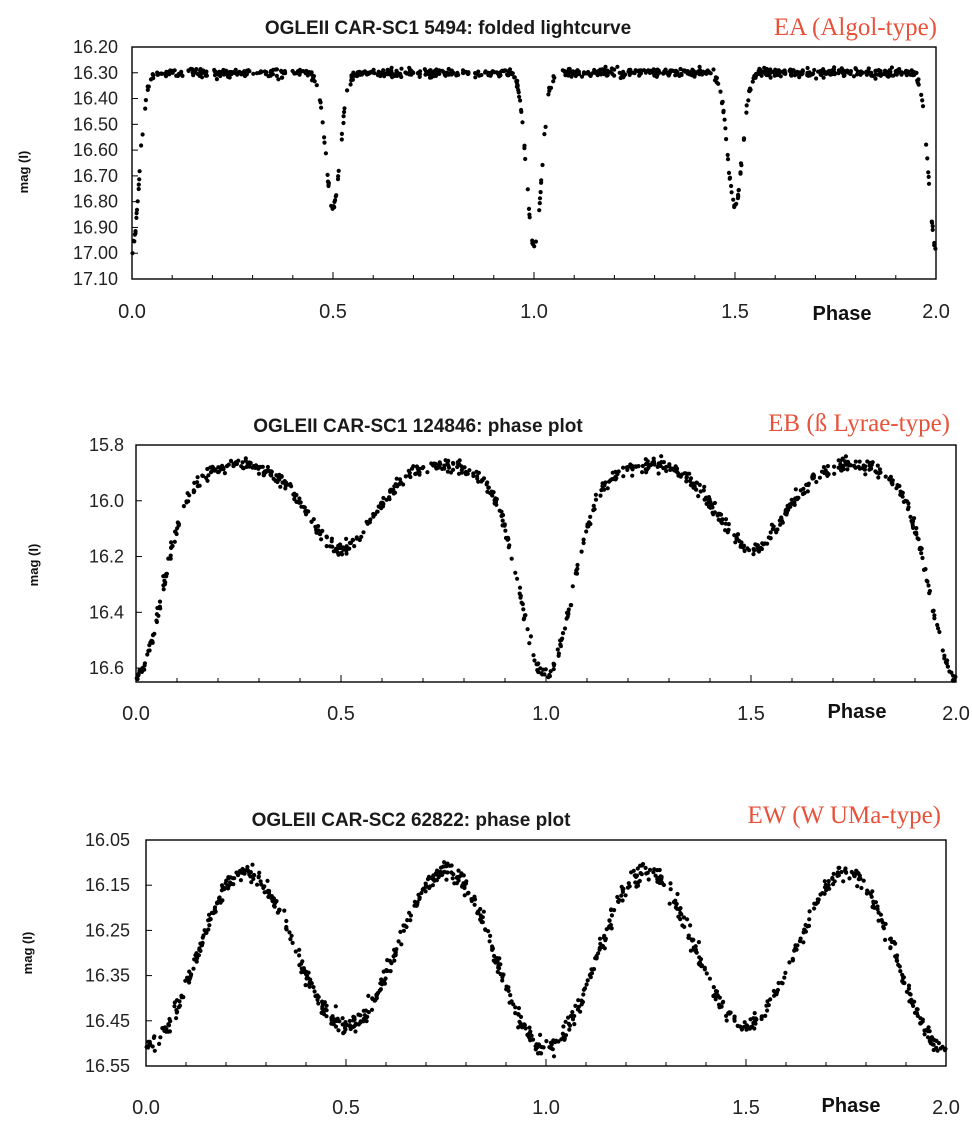  Describe the element at coordinates (95, 73) in the screenshot. I see `y-tick-label: 16.30` at that location.